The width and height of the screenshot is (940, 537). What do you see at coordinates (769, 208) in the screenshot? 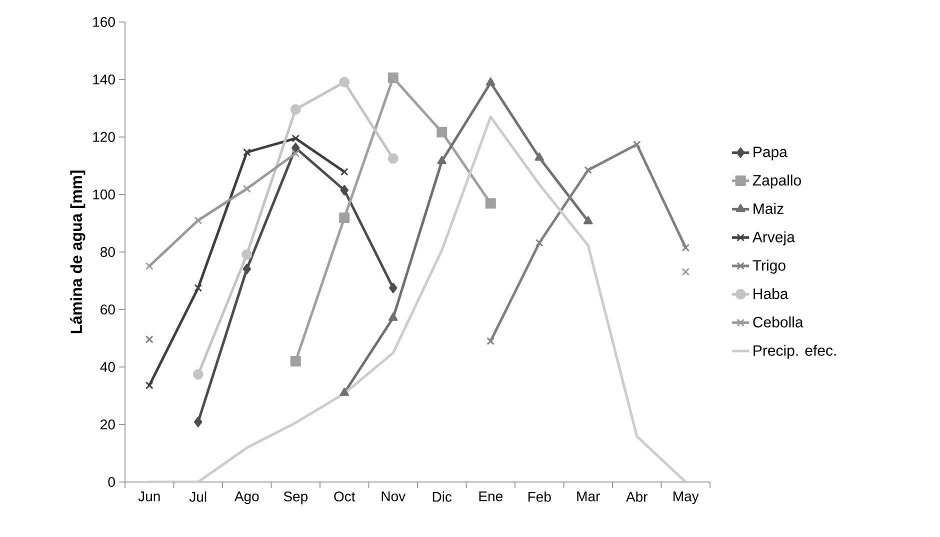
I see `legend-label: Maiz` at bounding box center [769, 208].